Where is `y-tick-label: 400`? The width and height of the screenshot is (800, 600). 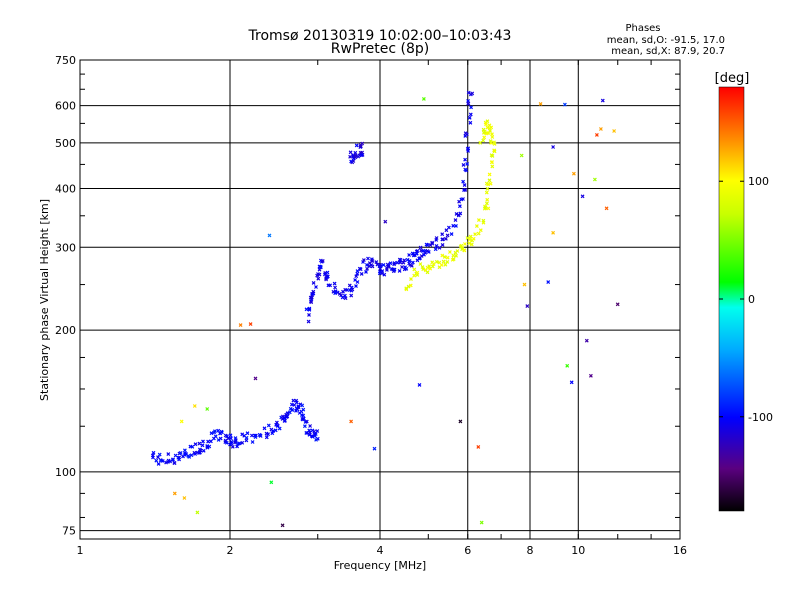
y-tick-label: 400 is located at coordinates (65, 188).